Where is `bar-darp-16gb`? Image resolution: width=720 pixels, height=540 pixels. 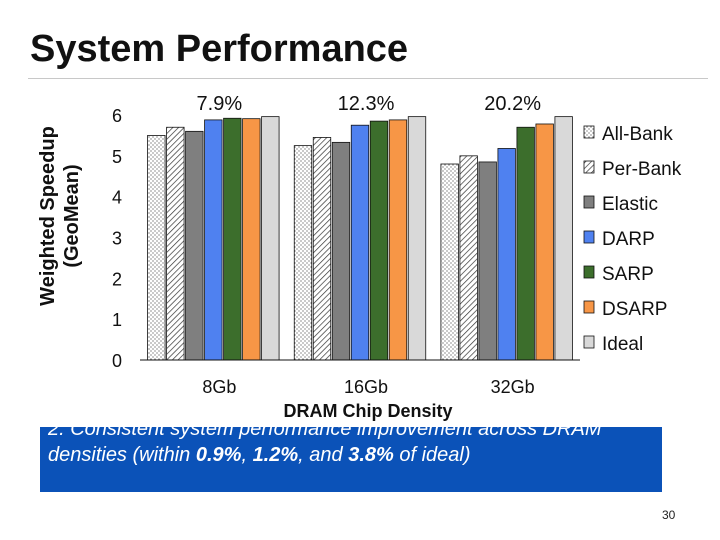 bar-darp-16gb is located at coordinates (360, 242).